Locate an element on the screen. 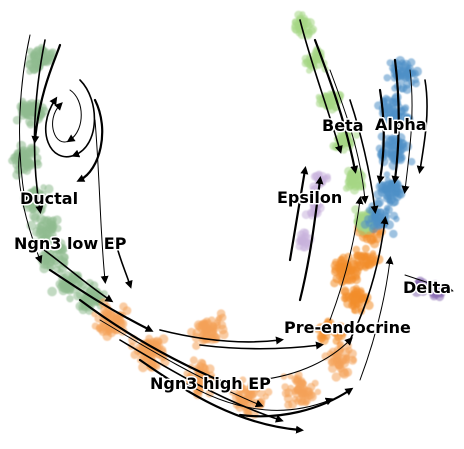 This screenshot has width=464, height=449. cell-point-delta is located at coordinates (437, 292).